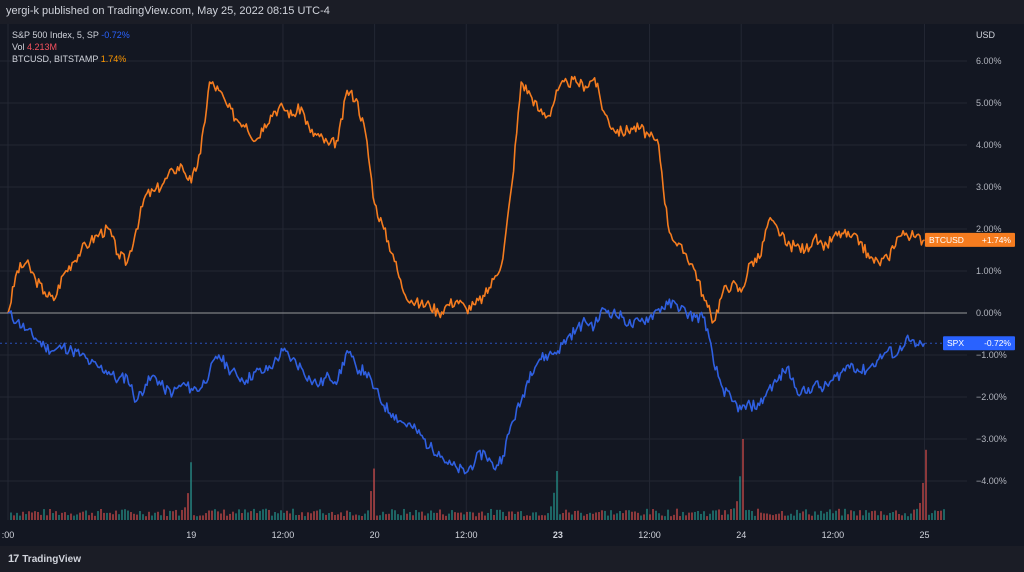 This screenshot has width=1024, height=572. Describe the element at coordinates (970, 239) in the screenshot. I see `btc-badge-bg` at that location.